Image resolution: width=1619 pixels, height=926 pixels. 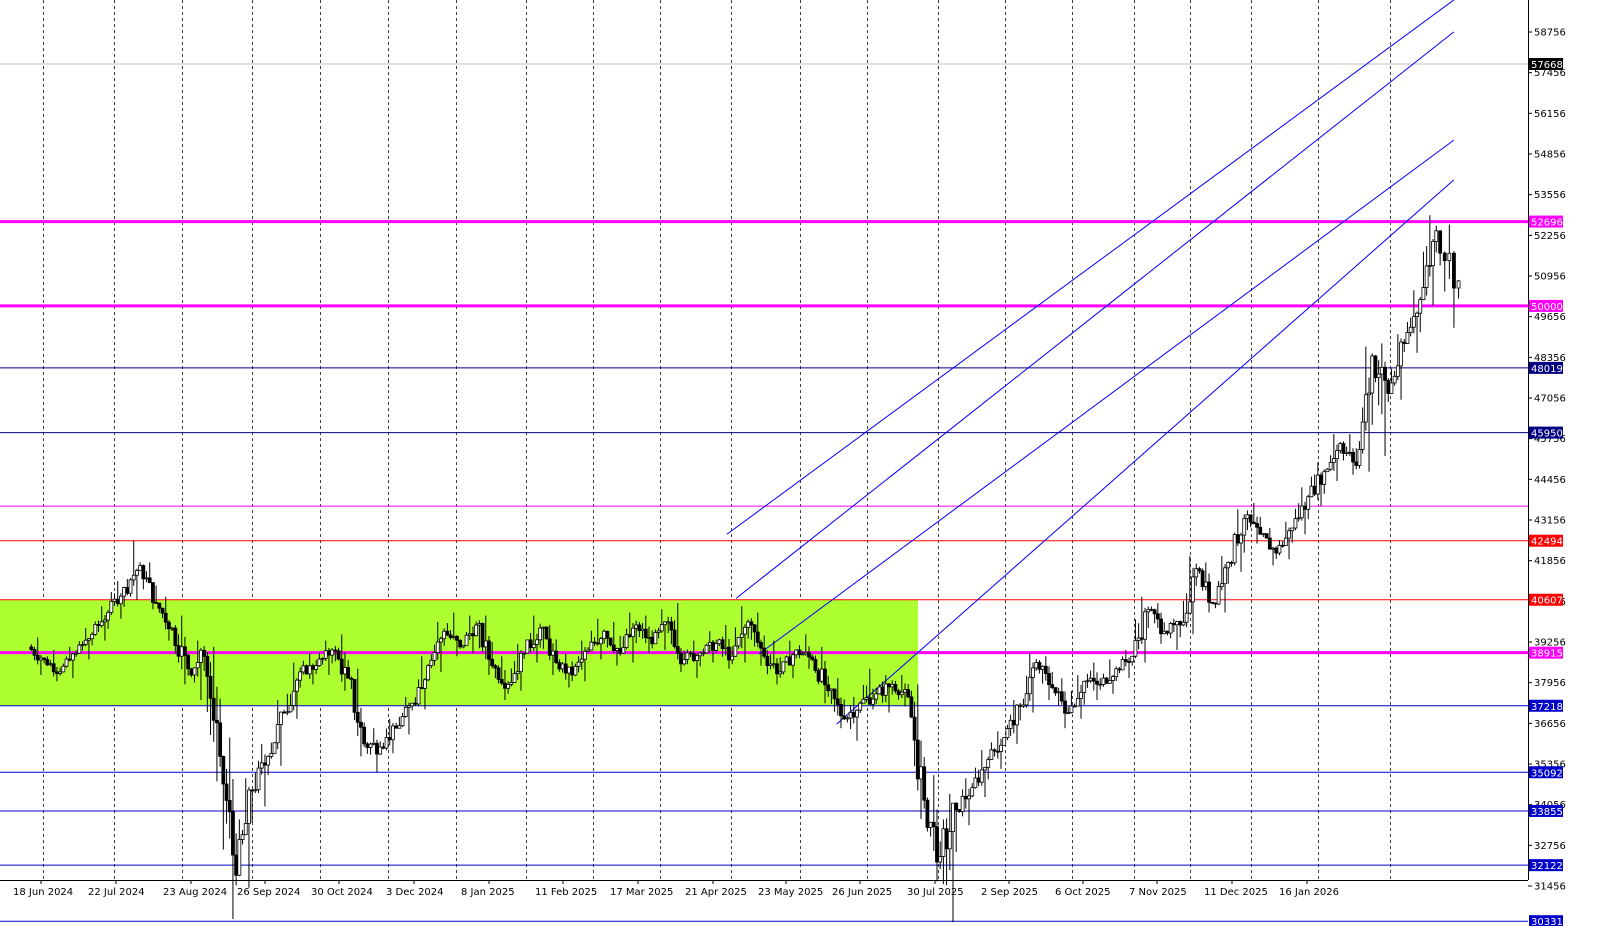 I want to click on level-badge, so click(x=1546, y=652).